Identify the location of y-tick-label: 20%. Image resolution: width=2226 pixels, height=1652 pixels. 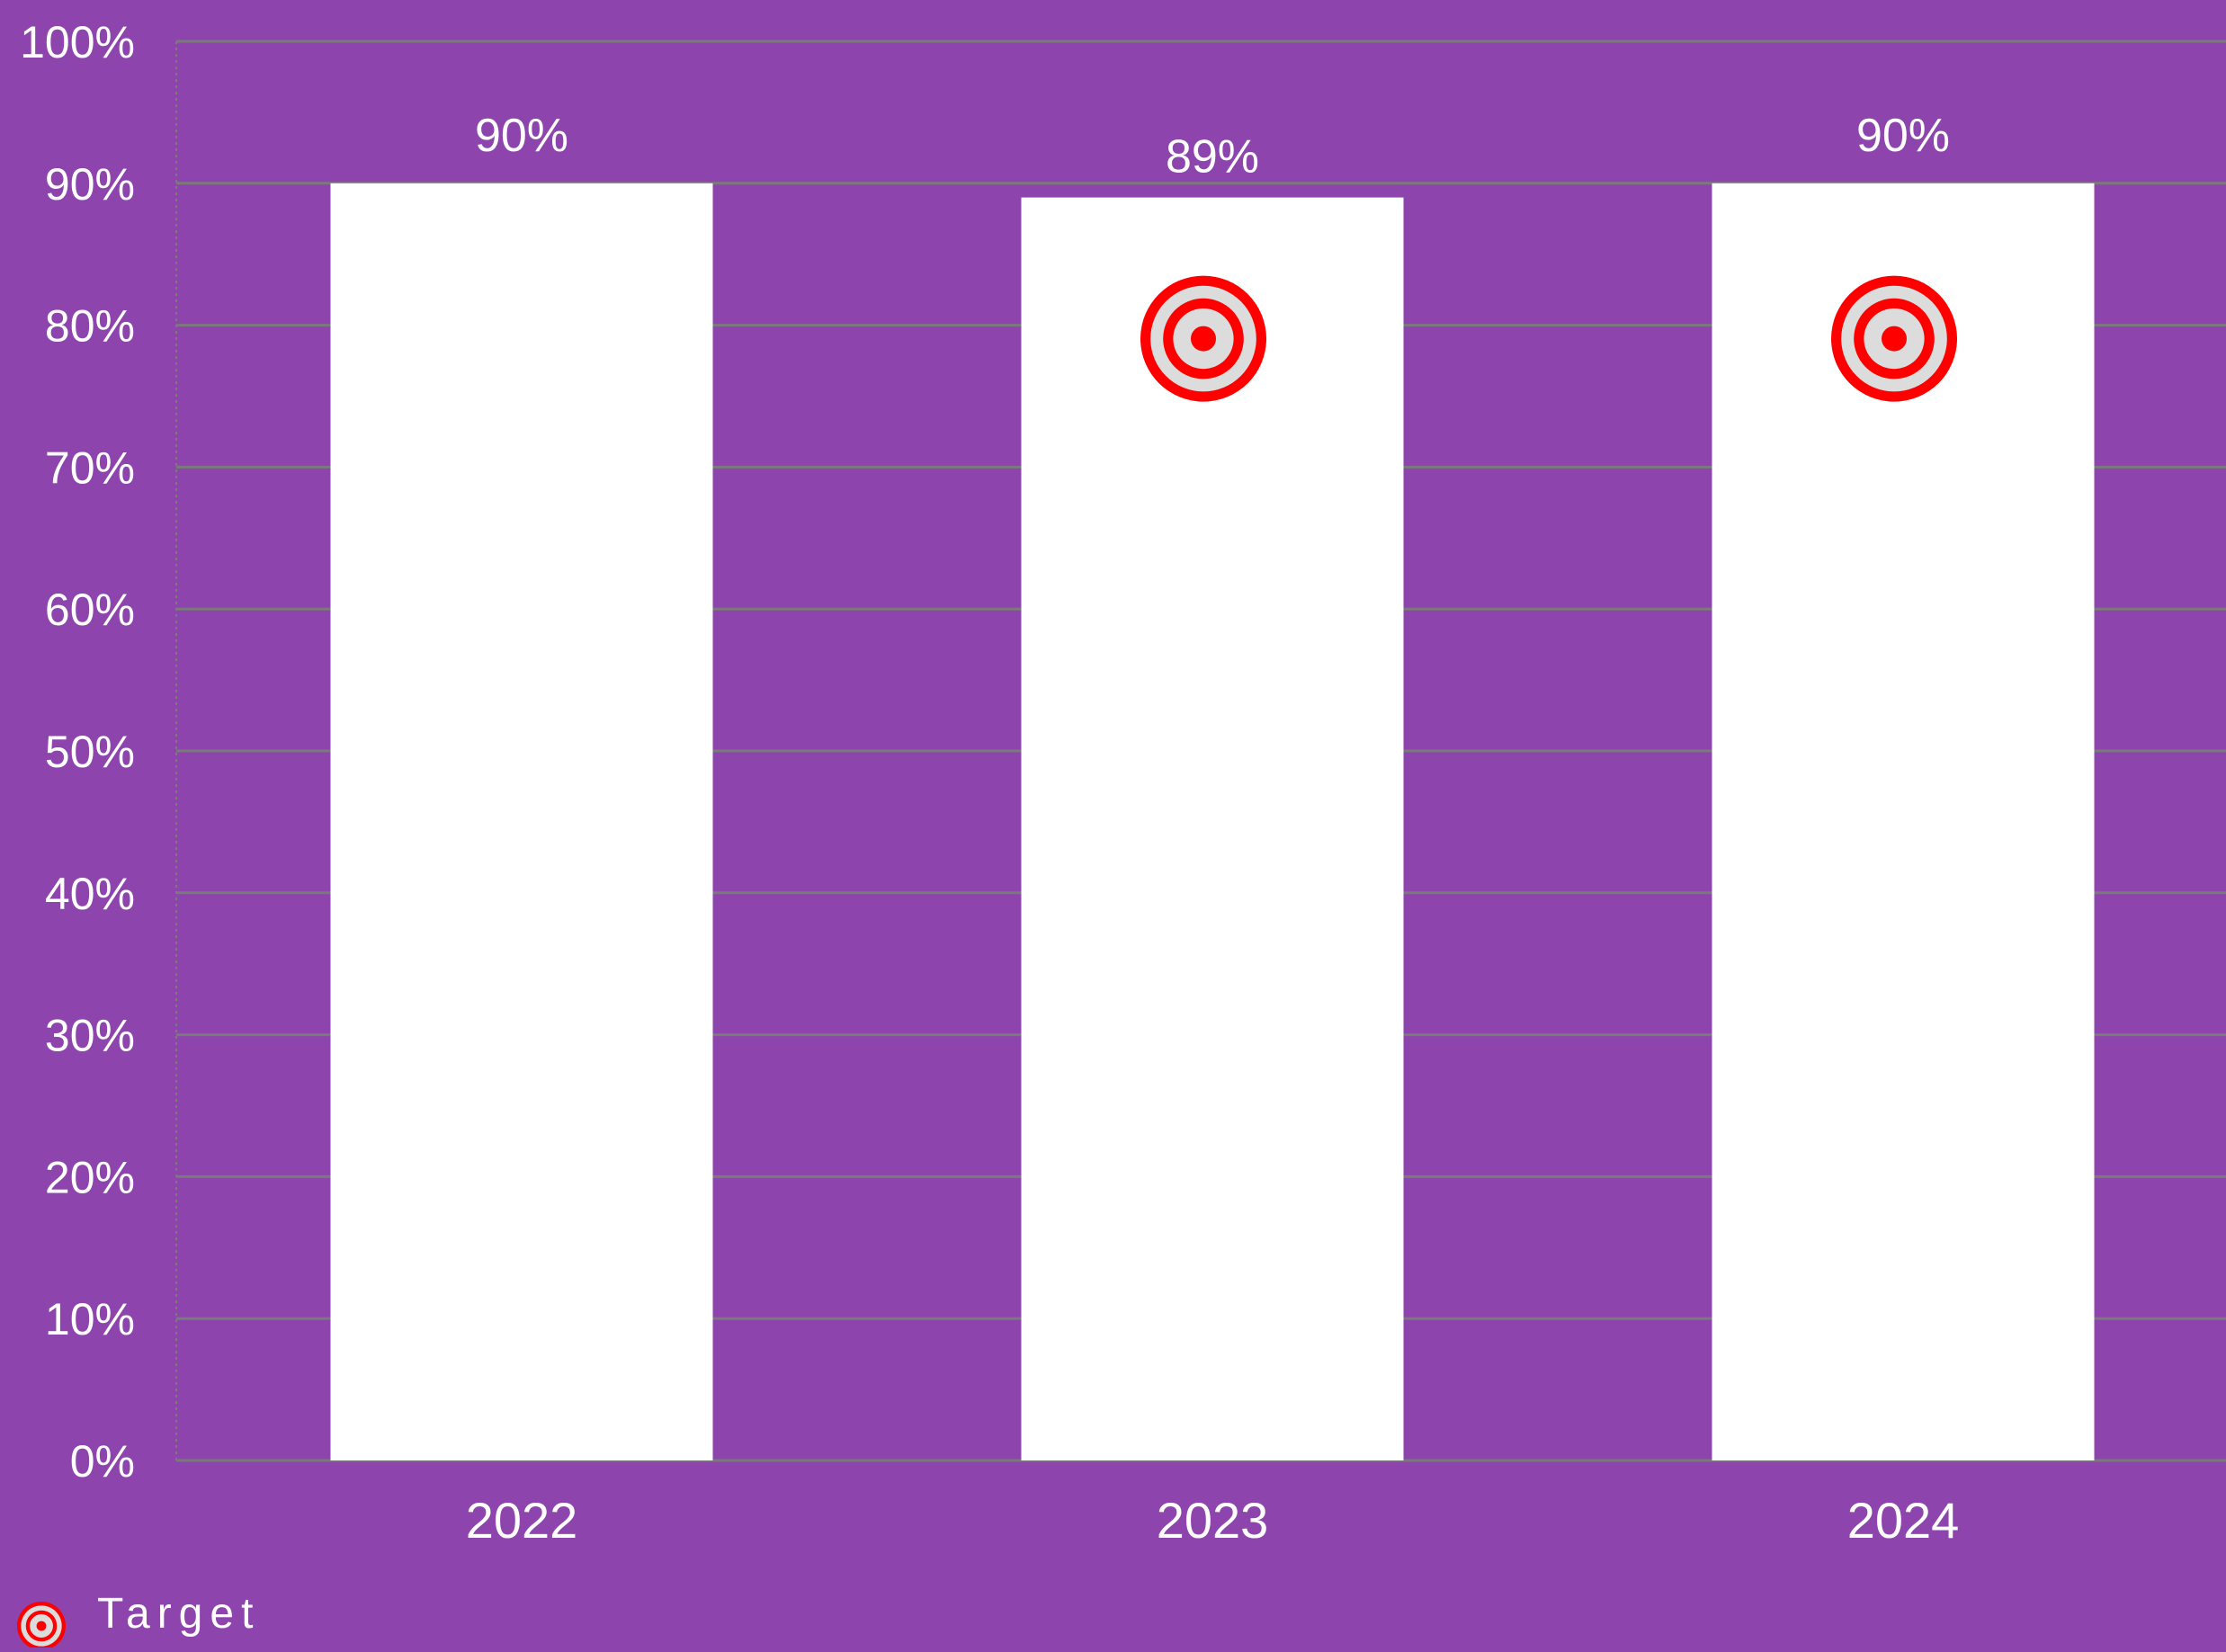
(90, 1177).